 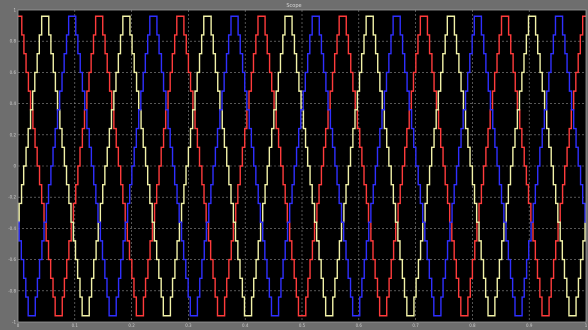 What do you see at coordinates (13, 134) in the screenshot?
I see `y-tick-label: 0.2` at bounding box center [13, 134].